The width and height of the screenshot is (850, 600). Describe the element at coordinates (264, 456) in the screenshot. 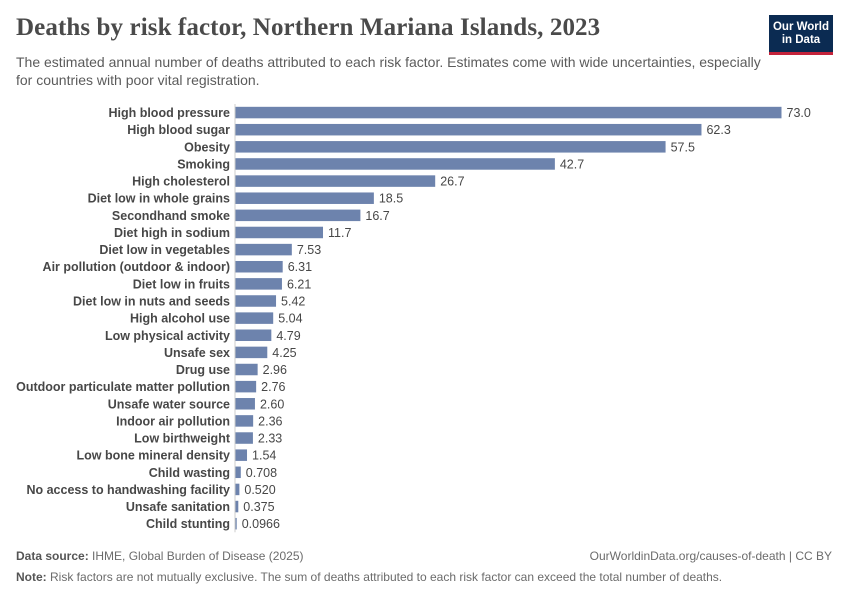

I see `value-label: 1.54` at that location.